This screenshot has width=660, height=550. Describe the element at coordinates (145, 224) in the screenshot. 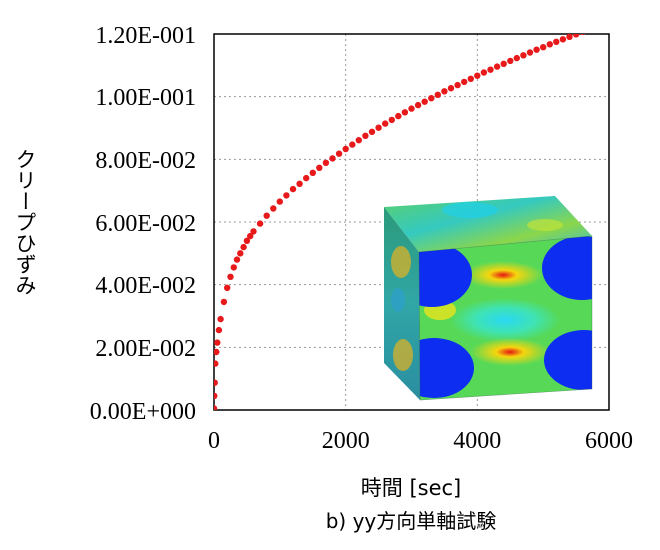

I see `y-tick-label: 6.00E-002` at that location.